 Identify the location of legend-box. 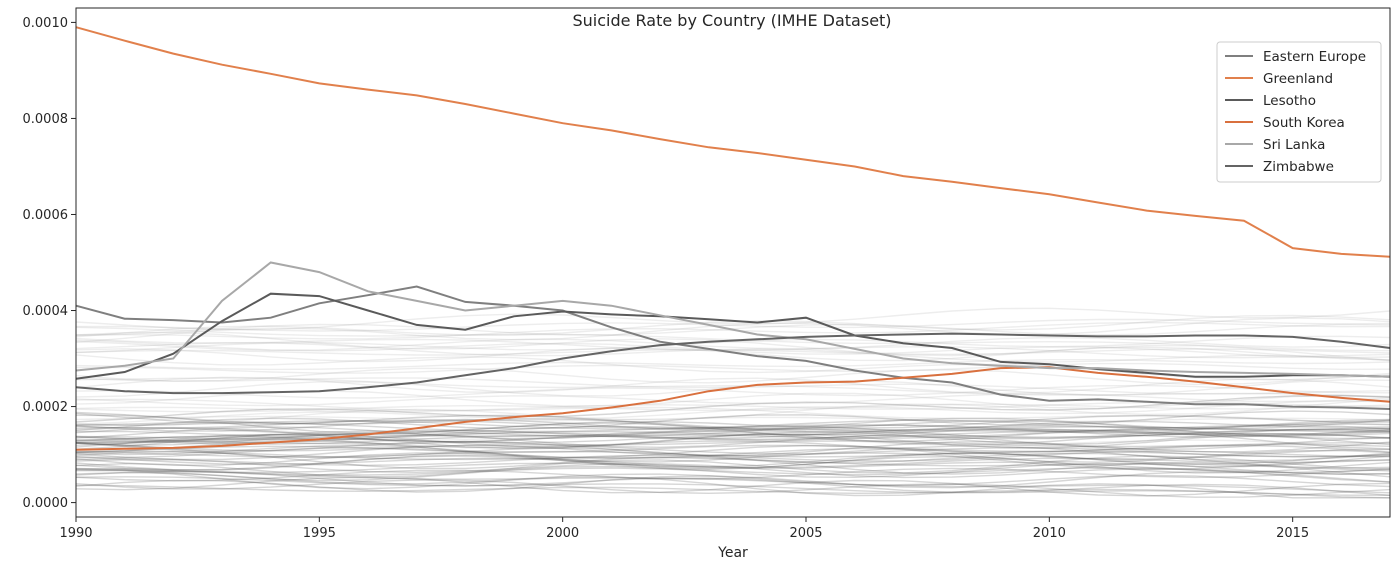
(1299, 112).